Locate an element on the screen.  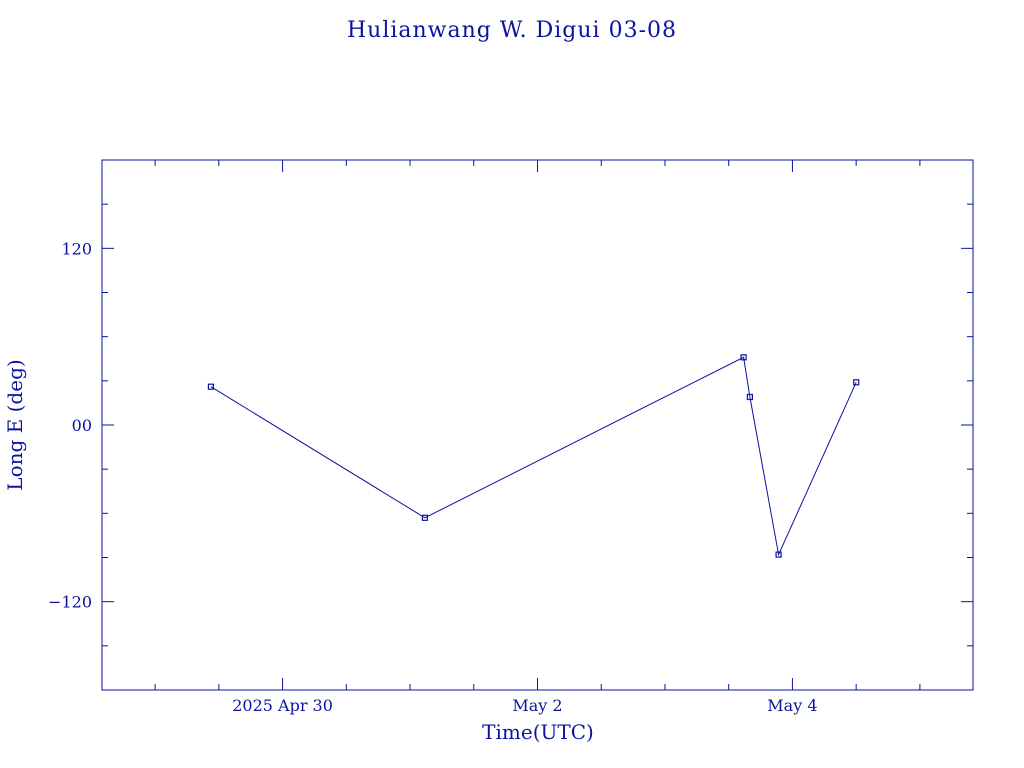
y-axis-label: Long E (deg) is located at coordinates (15, 424).